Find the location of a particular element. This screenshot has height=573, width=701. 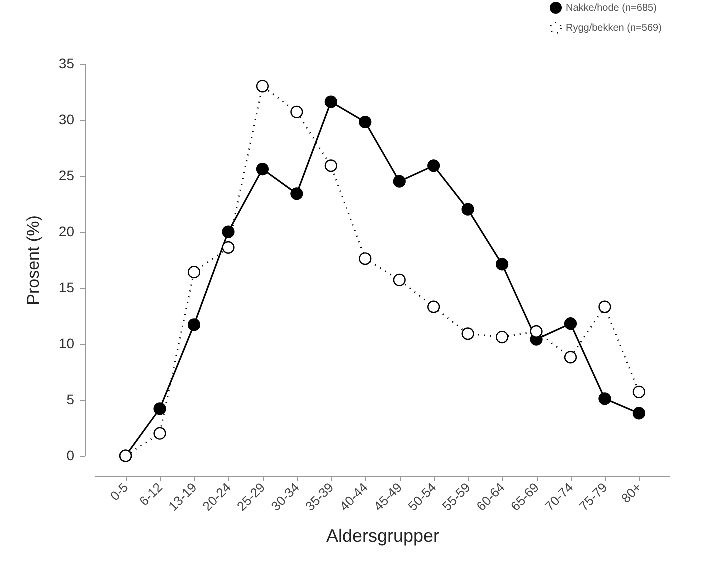

y-tick-label: 10 is located at coordinates (66, 344).